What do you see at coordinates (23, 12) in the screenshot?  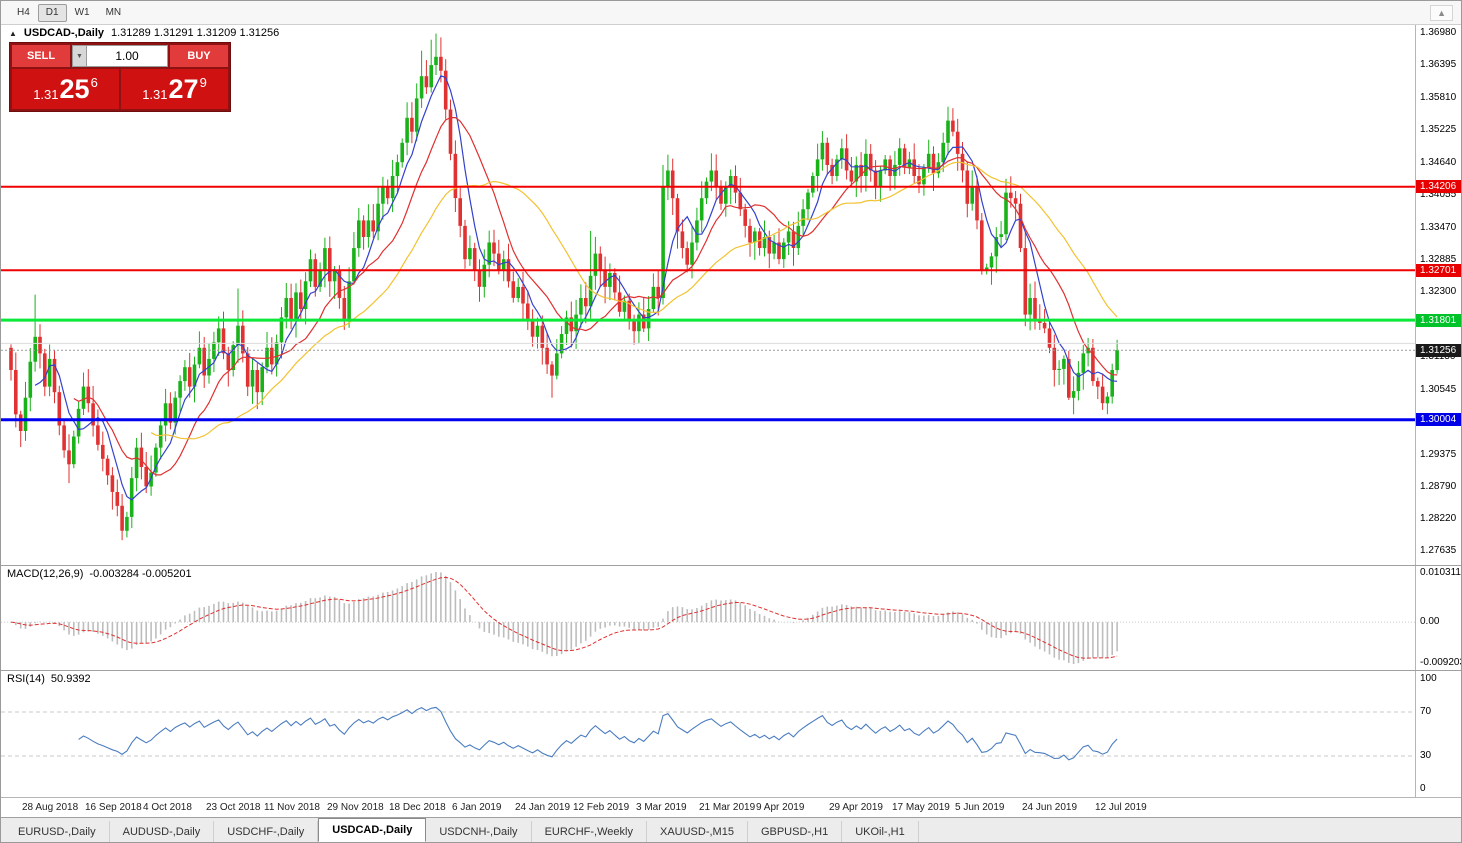 I see `timeframe-button-h4: H4` at bounding box center [23, 12].